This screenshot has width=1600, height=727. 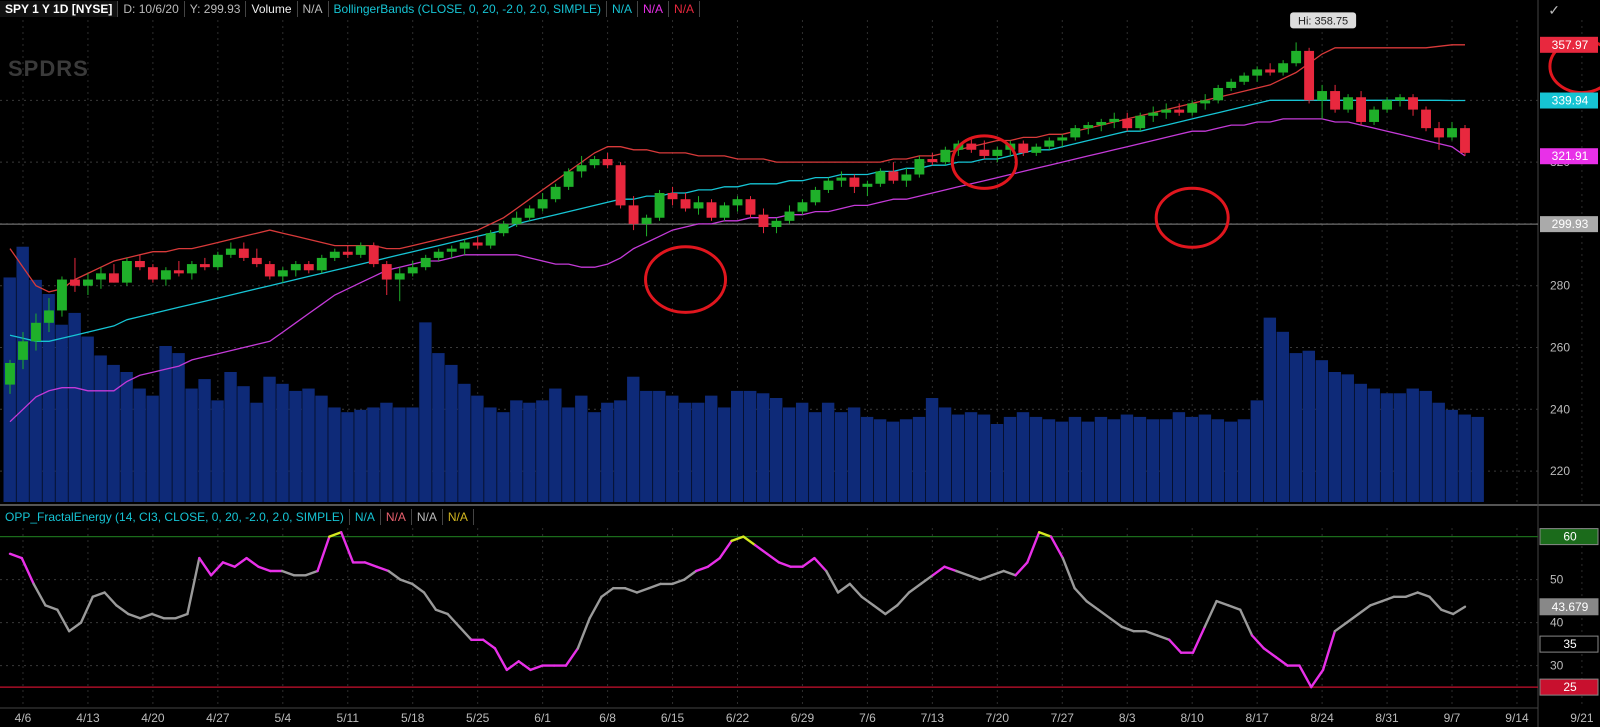 What do you see at coordinates (1554, 10) in the screenshot?
I see `drawing-tool-icon: ✓` at bounding box center [1554, 10].